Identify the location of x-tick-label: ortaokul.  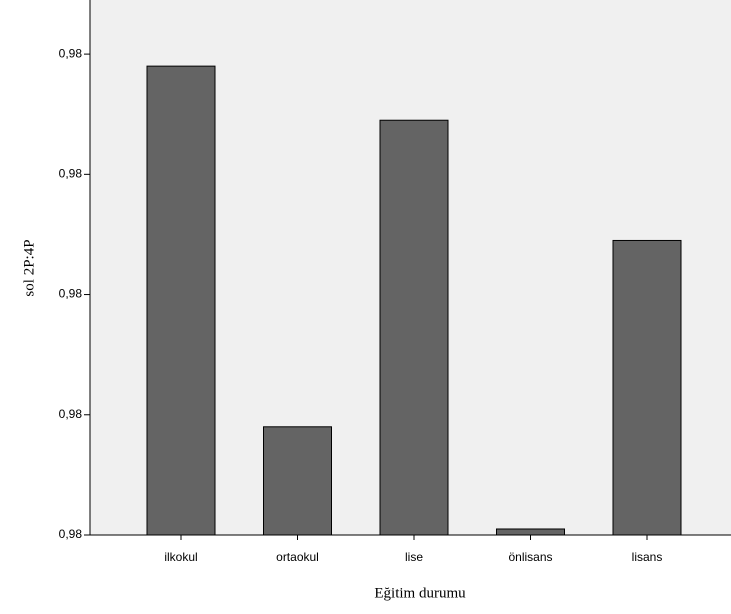
(297, 557).